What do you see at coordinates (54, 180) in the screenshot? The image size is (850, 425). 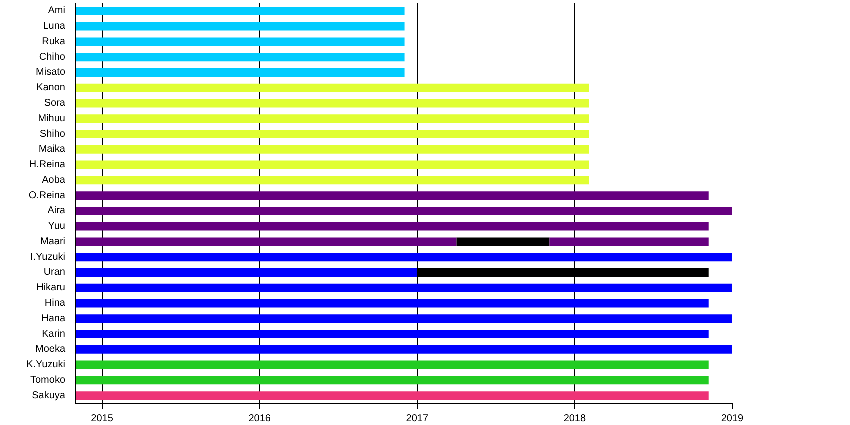 I see `y-tick-label: Aoba` at bounding box center [54, 180].